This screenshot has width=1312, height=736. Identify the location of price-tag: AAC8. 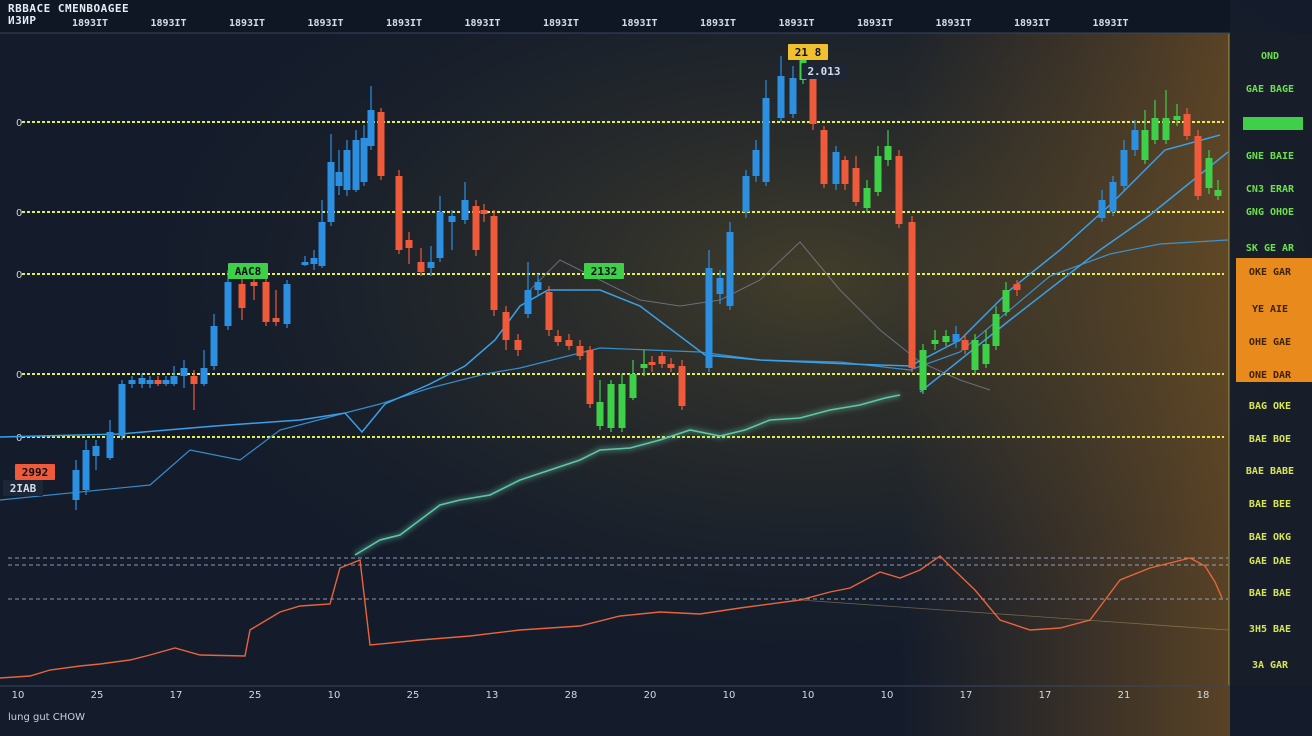
(248, 271).